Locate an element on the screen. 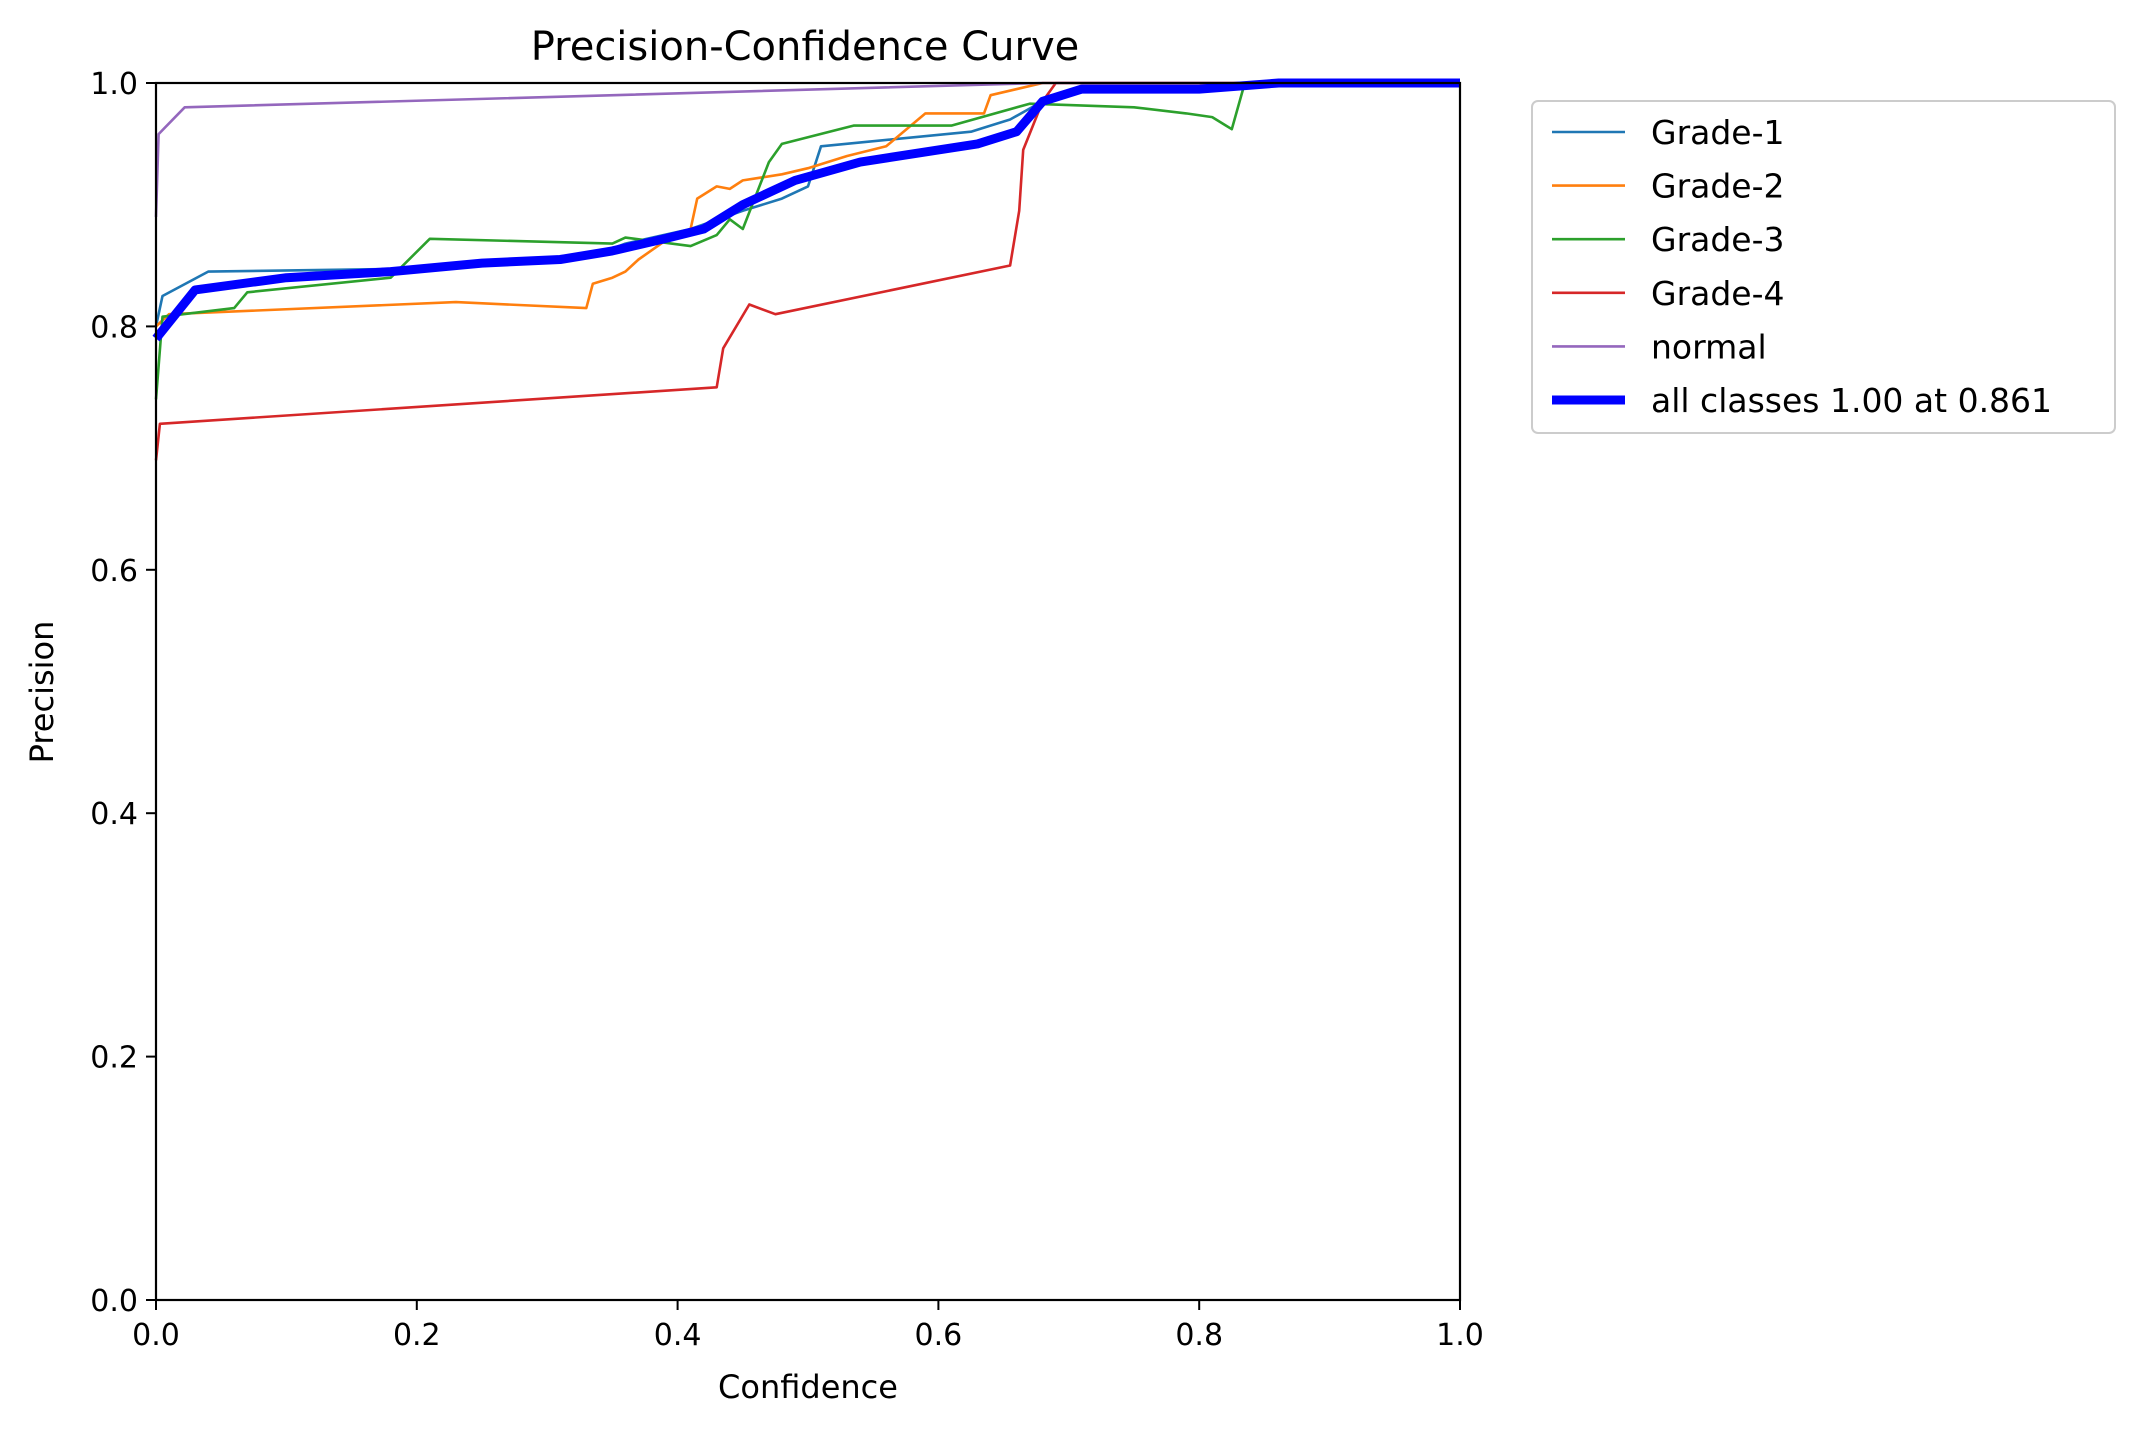 The height and width of the screenshot is (1431, 2145). y-tick-label: 1.0 is located at coordinates (114, 84).